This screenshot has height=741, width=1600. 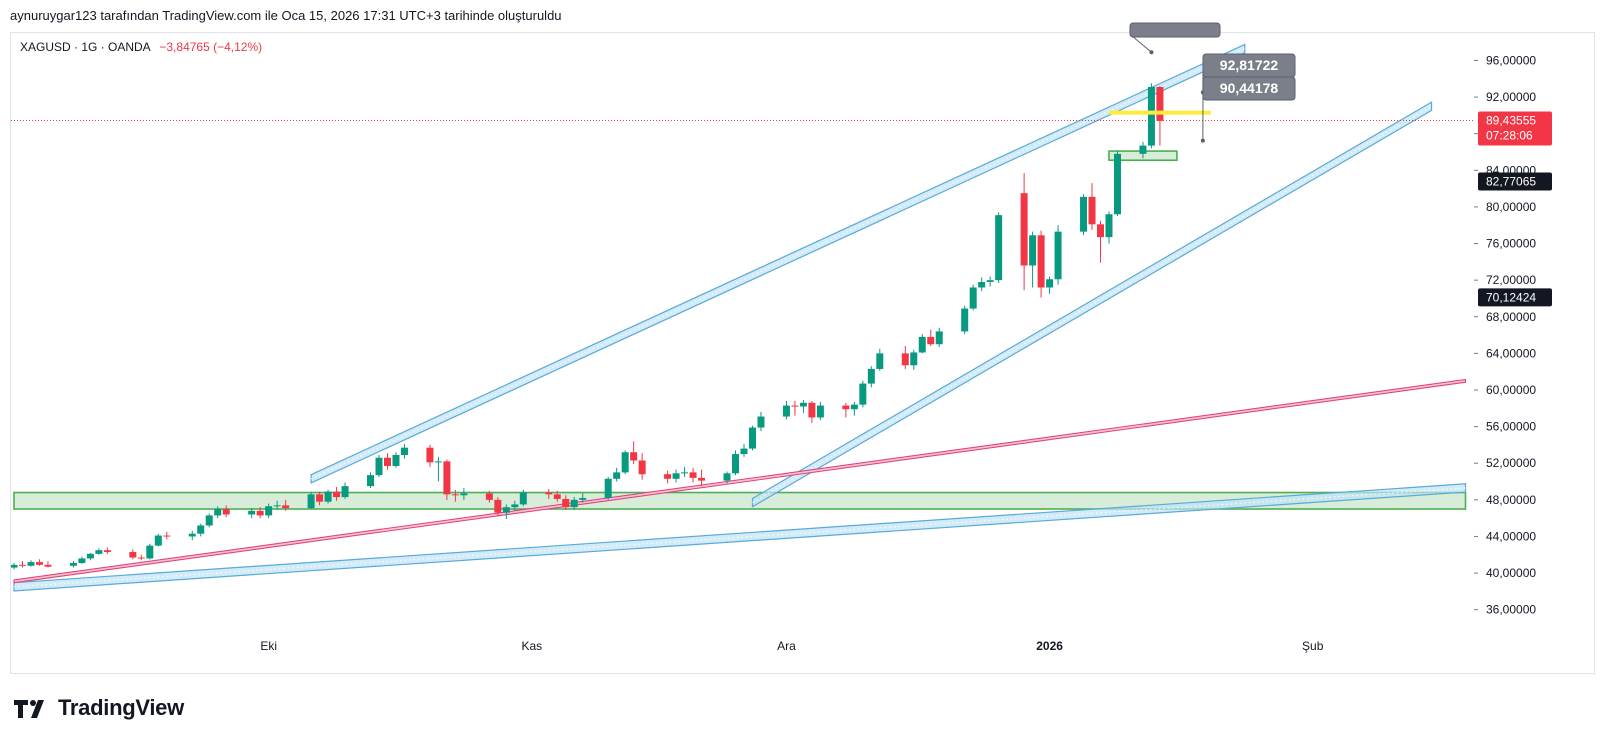 I want to click on symbol-name: XAGUSD · 1G · OANDA, so click(x=85, y=47).